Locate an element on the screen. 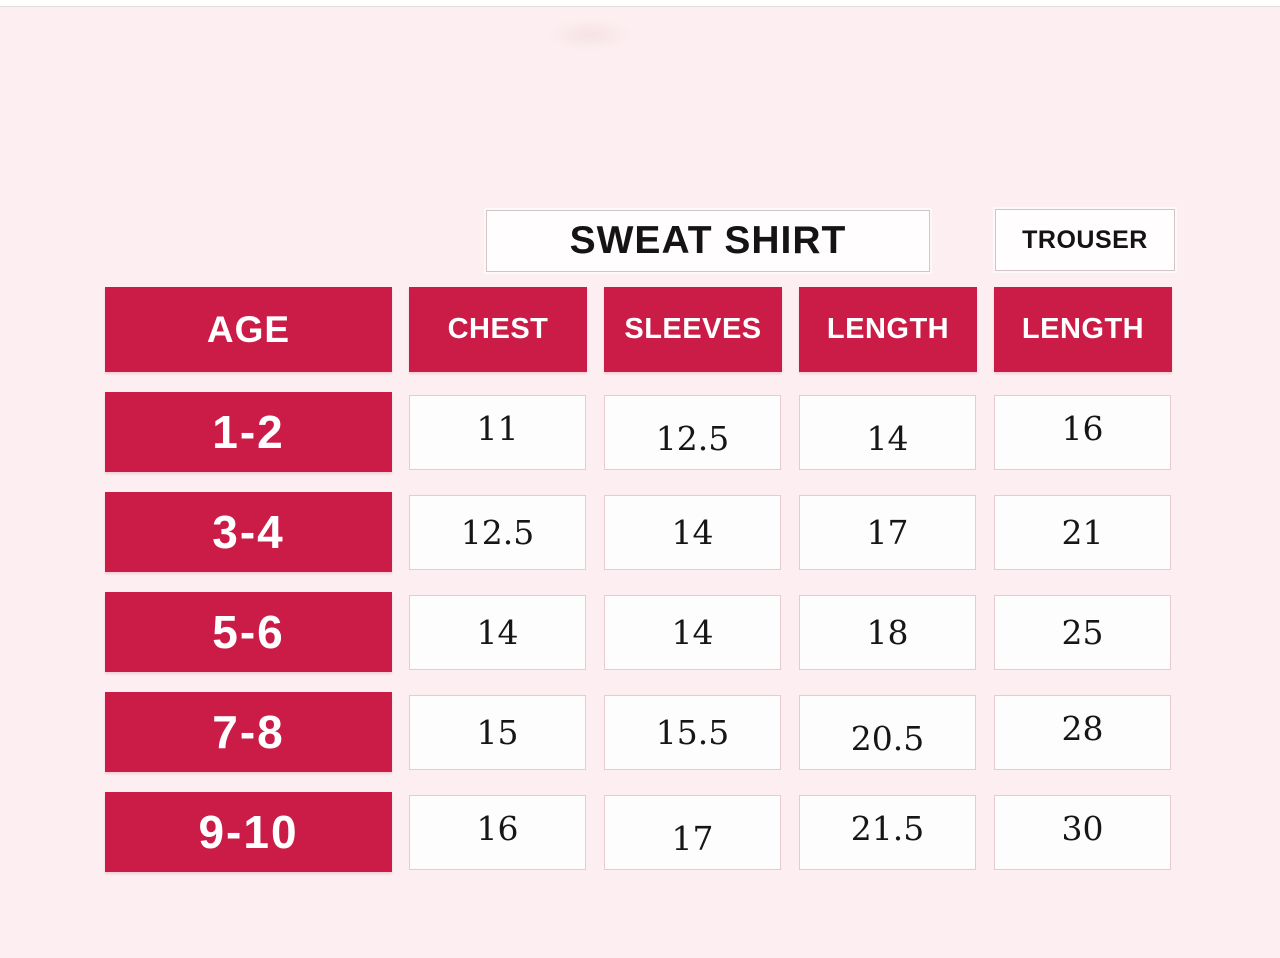 The width and height of the screenshot is (1280, 958). table-cell-sleeves: 17 is located at coordinates (692, 832).